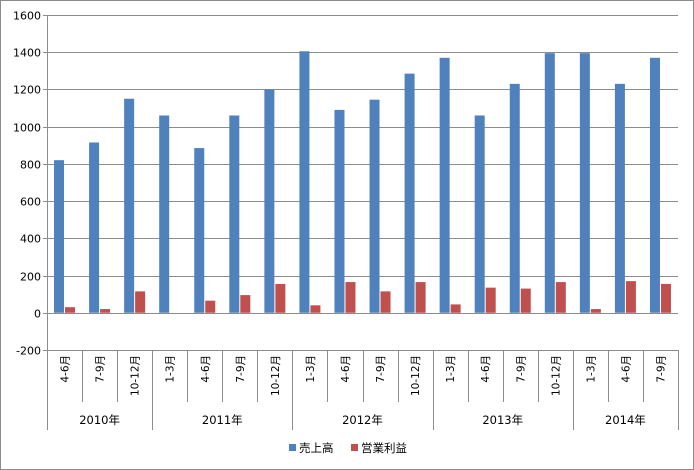 The width and height of the screenshot is (694, 470). I want to click on y-tick-label: 1400, so click(27, 53).